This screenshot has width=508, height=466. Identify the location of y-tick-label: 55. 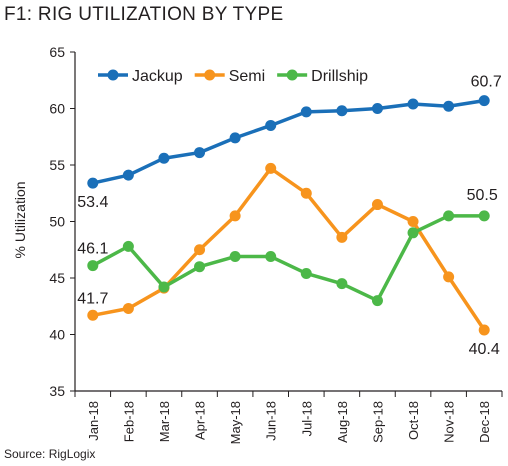
(57, 165).